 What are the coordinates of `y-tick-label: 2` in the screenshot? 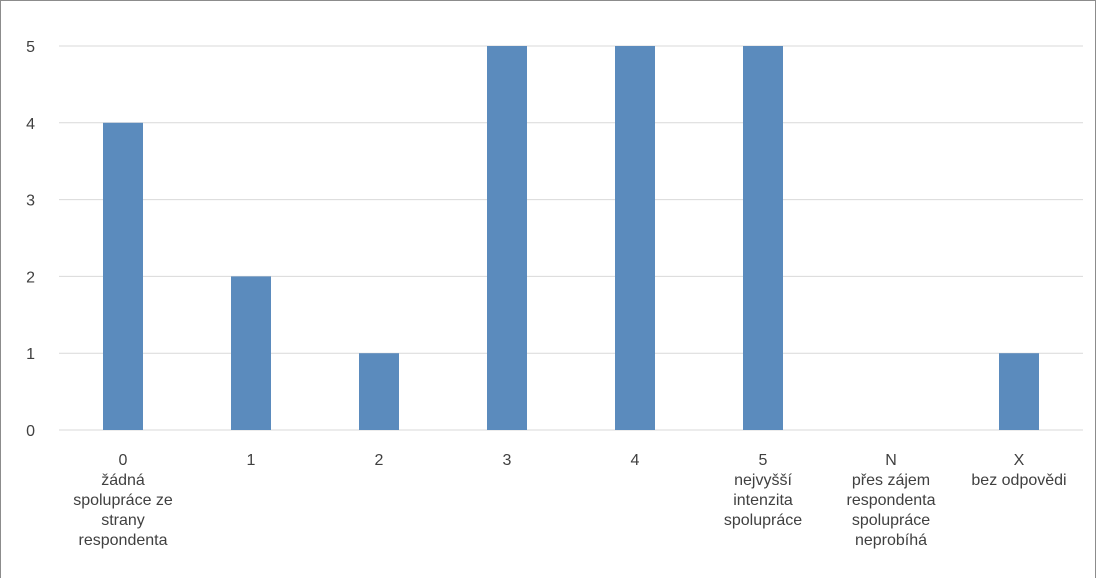 It's located at (30, 277).